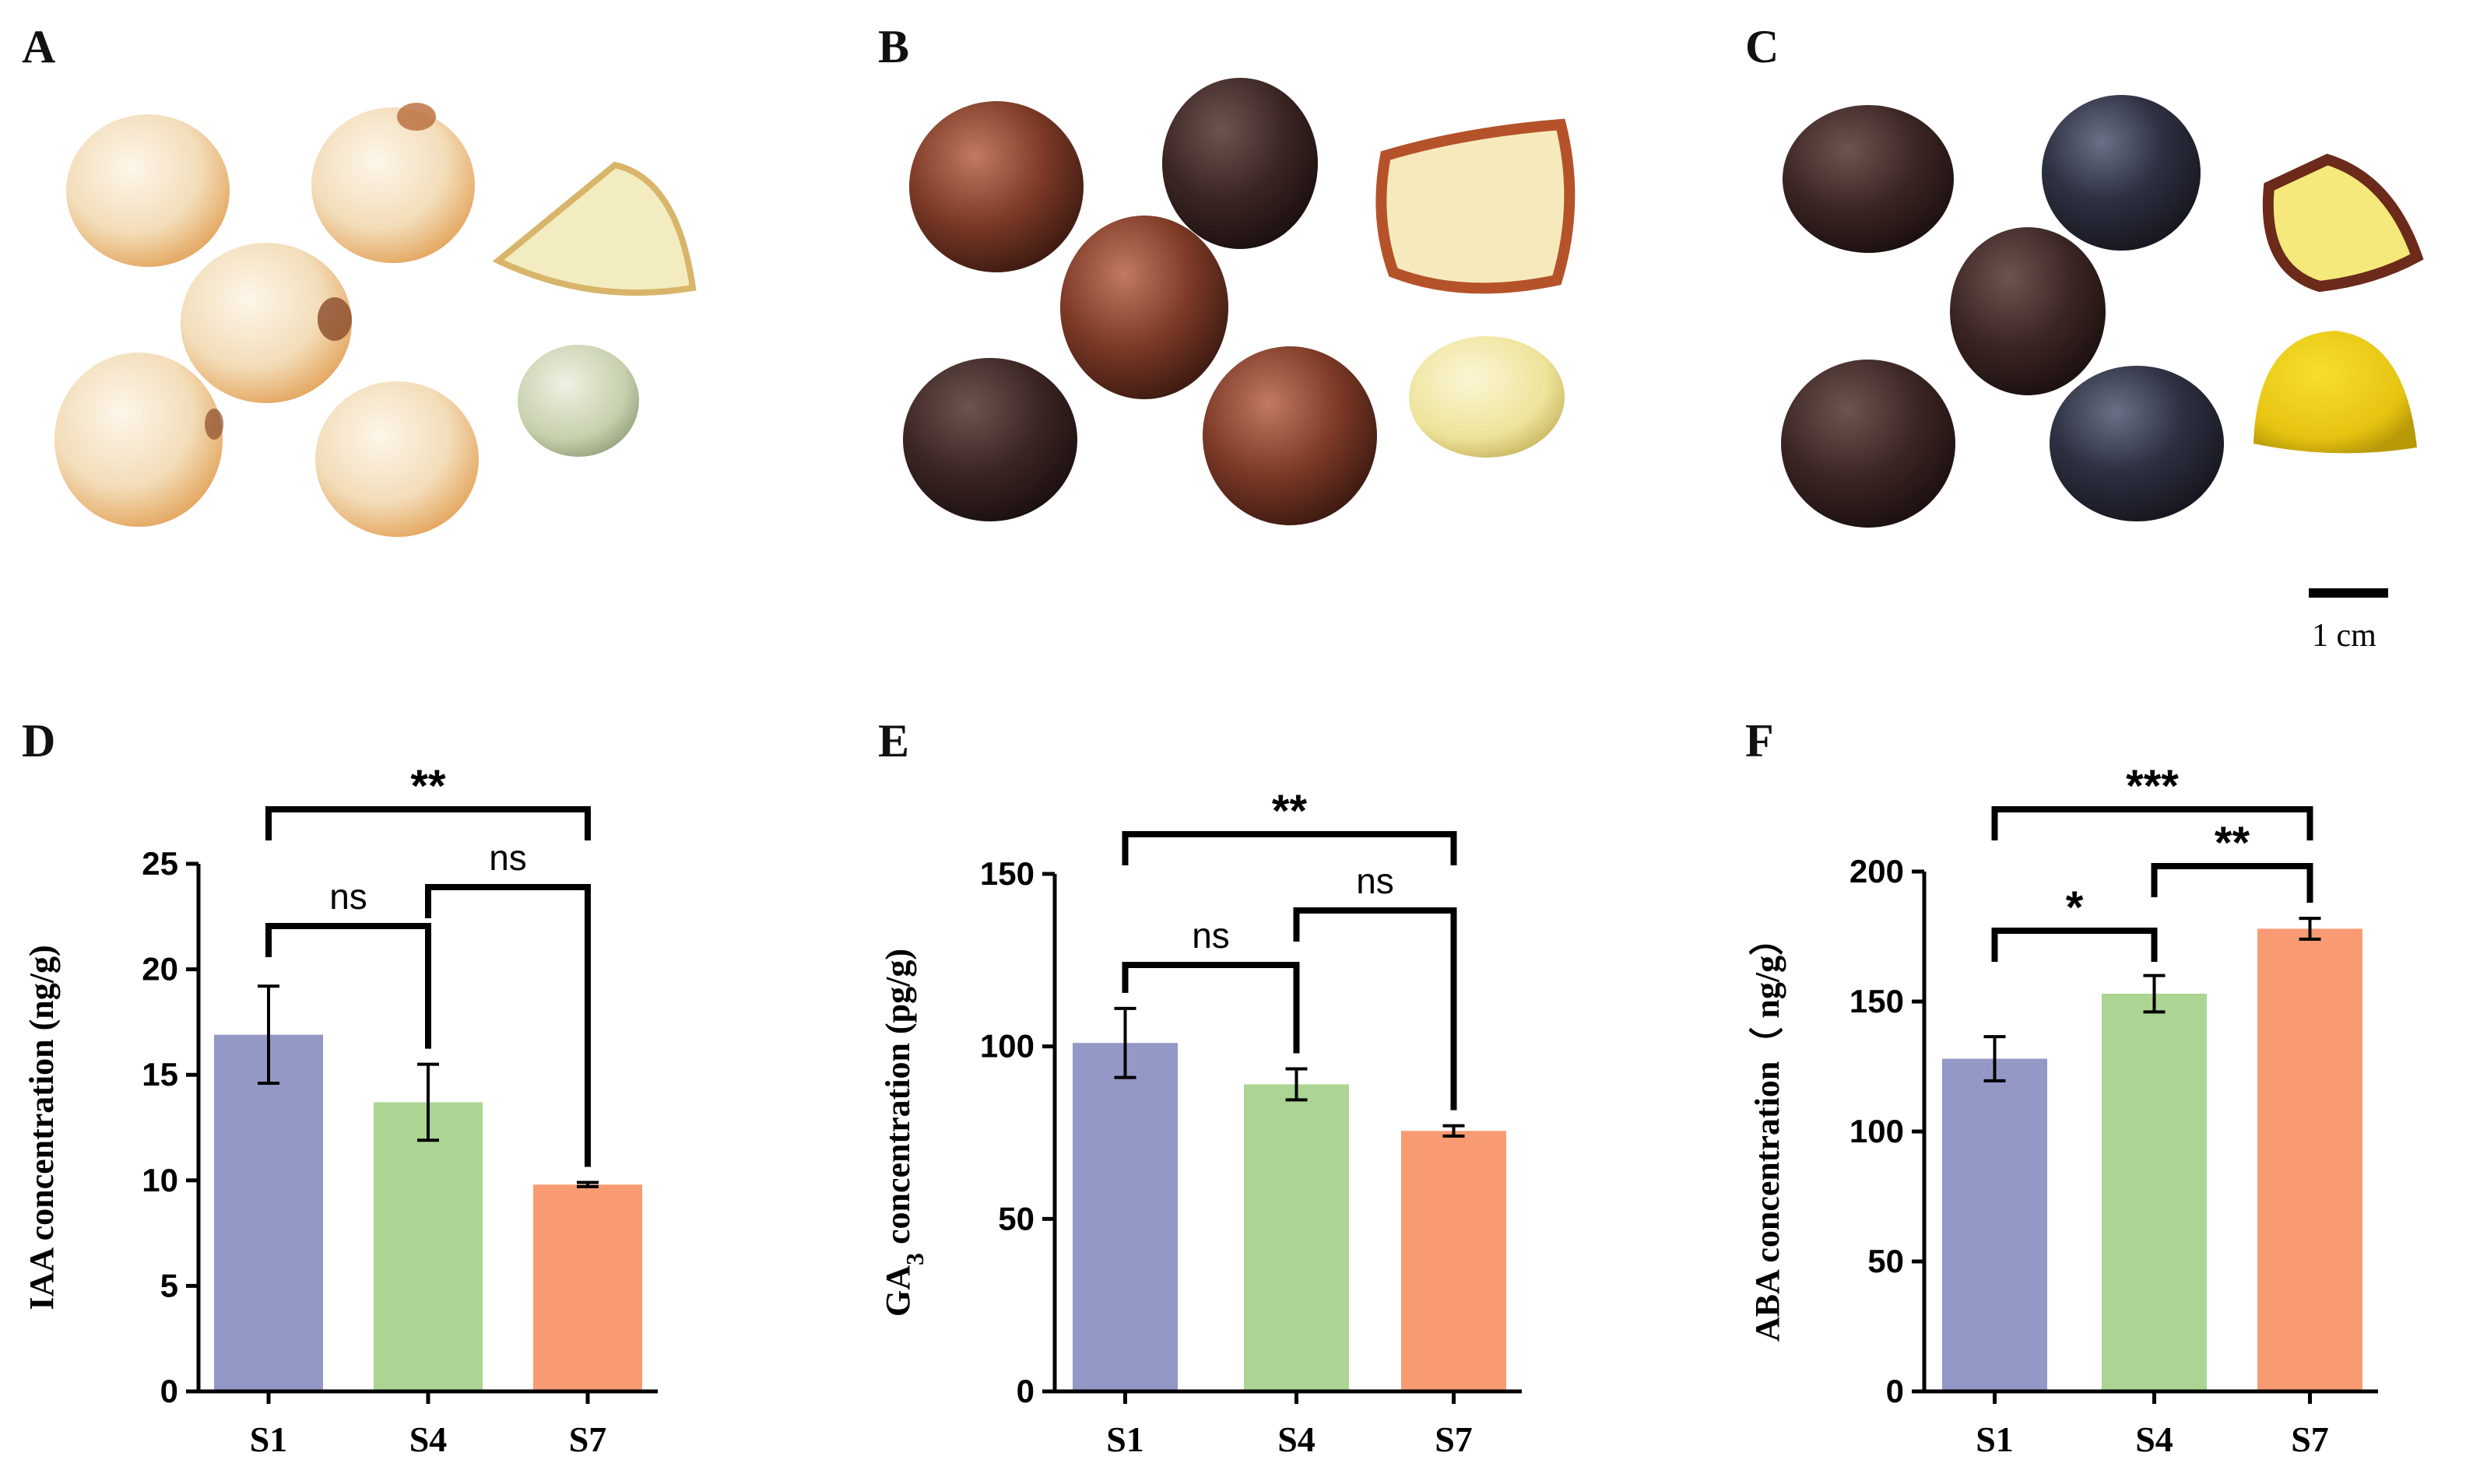 The width and height of the screenshot is (2466, 1484). What do you see at coordinates (894, 46) in the screenshot?
I see `panel-label-b: B` at bounding box center [894, 46].